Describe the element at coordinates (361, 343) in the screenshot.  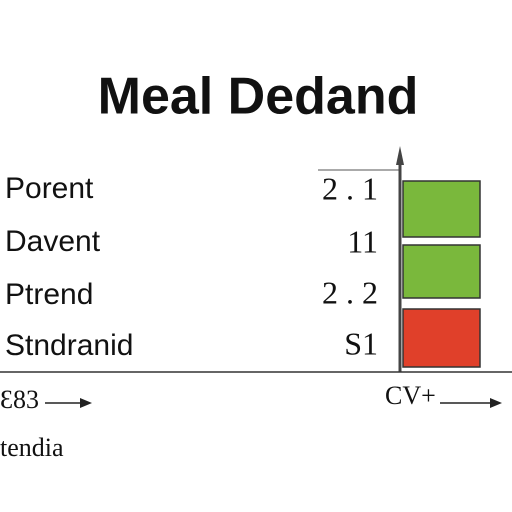
I see `row-value: S1` at that location.